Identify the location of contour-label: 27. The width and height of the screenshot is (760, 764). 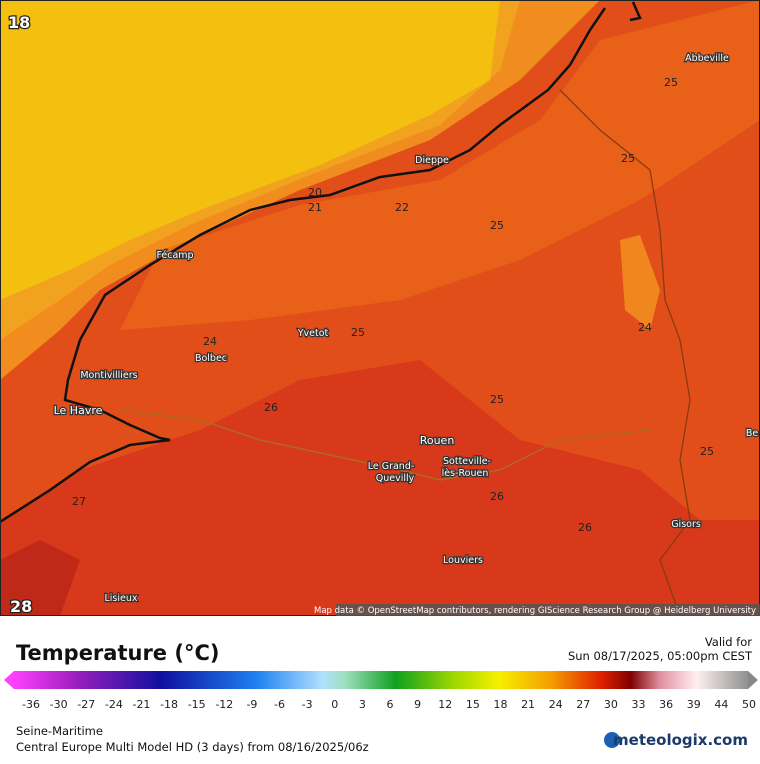
(79, 501).